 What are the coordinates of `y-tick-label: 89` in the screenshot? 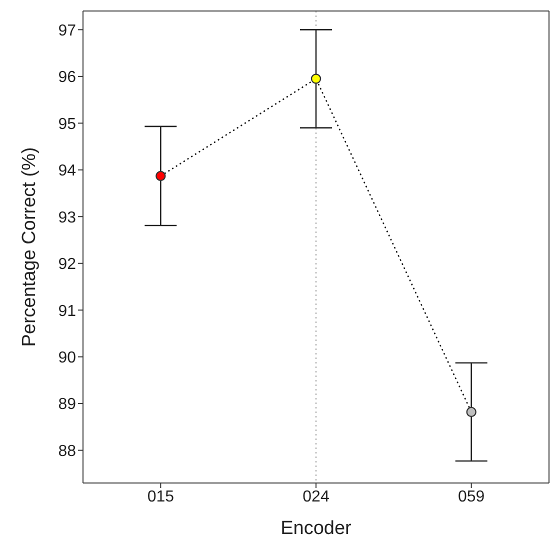 It's located at (67, 405).